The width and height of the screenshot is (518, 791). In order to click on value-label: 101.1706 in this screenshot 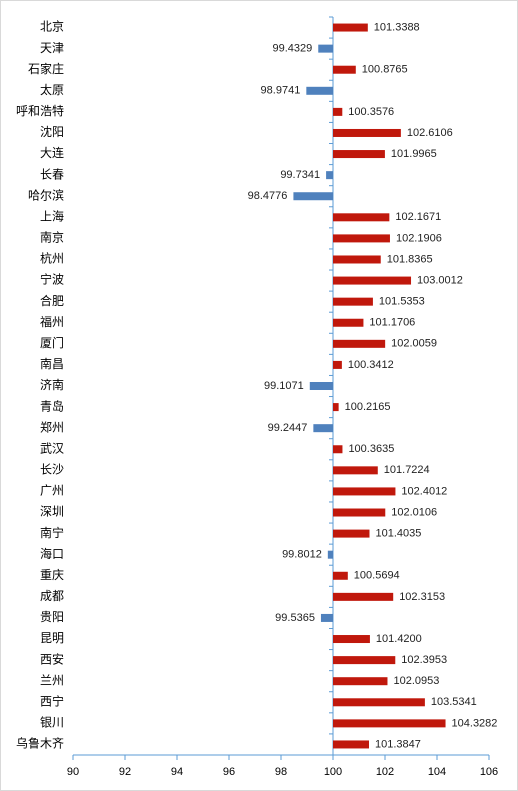, I will do `click(392, 323)`.